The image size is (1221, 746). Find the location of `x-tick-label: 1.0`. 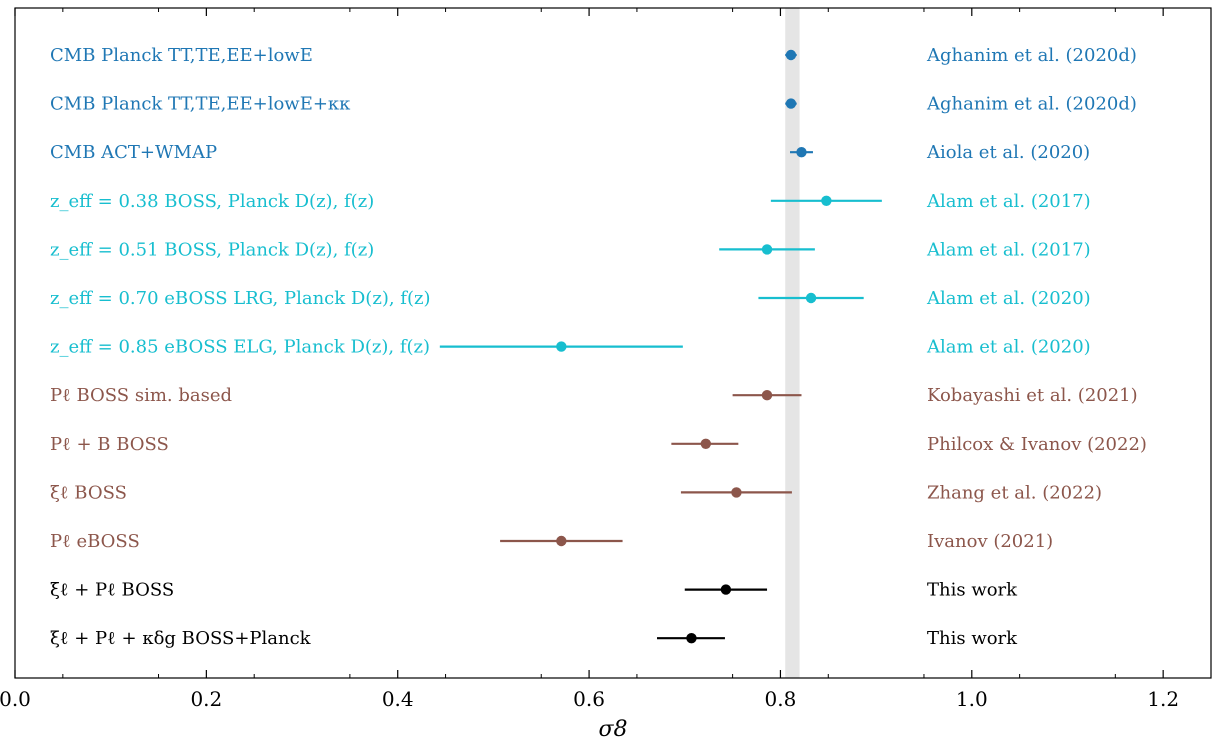

x-tick-label: 1.0 is located at coordinates (972, 699).